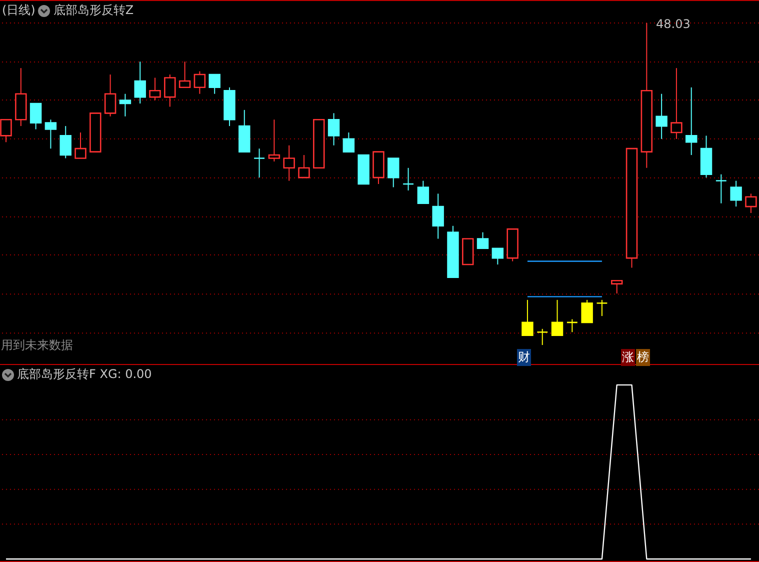  Describe the element at coordinates (93, 10) in the screenshot. I see `chart-title: 底部岛形反转Z` at that location.